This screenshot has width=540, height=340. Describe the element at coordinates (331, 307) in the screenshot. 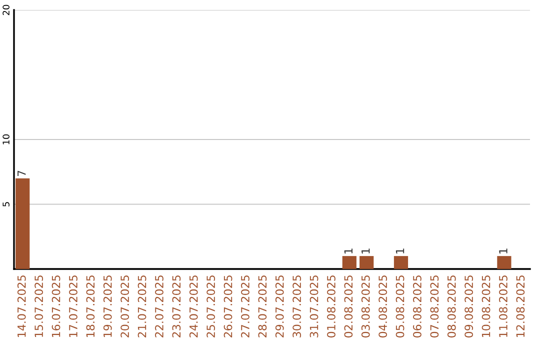

I see `x-tick-label: 01.08.2025` at that location.